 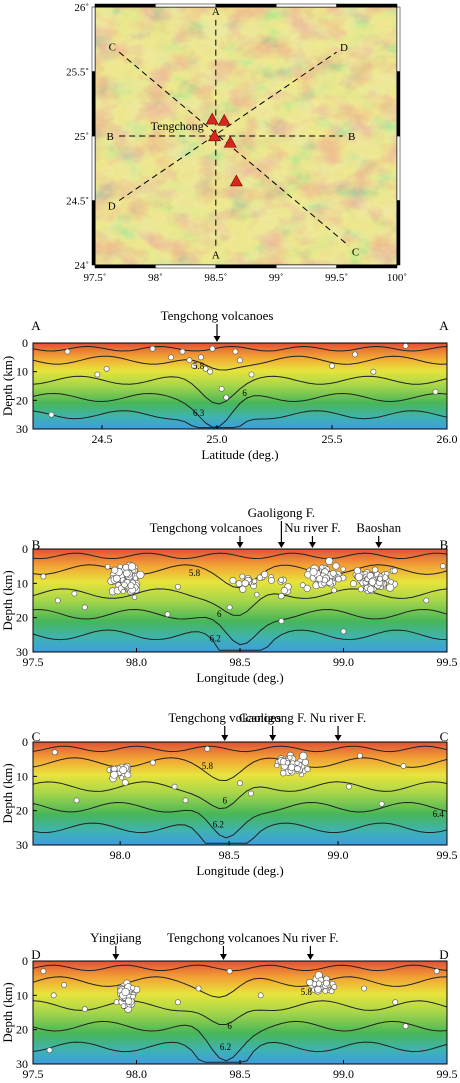 I want to click on profile-line-c, so click(x=234, y=149).